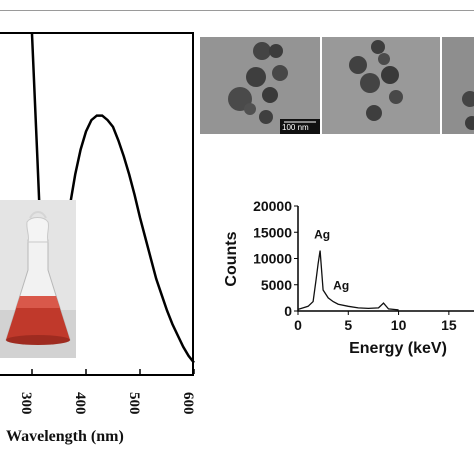 This screenshot has height=474, width=474. Describe the element at coordinates (80, 403) in the screenshot. I see `uv-vis-x-tick-label: 400` at that location.